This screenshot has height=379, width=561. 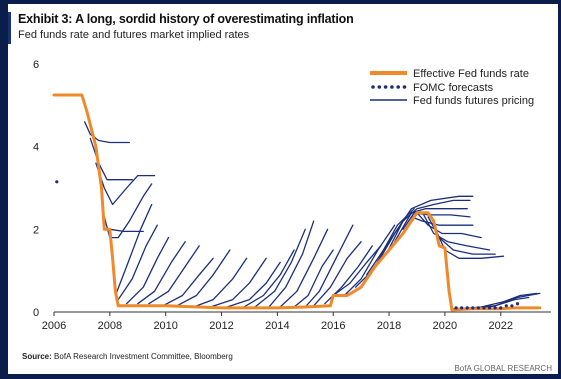 I want to click on title-accent-bar, so click(x=9, y=28).